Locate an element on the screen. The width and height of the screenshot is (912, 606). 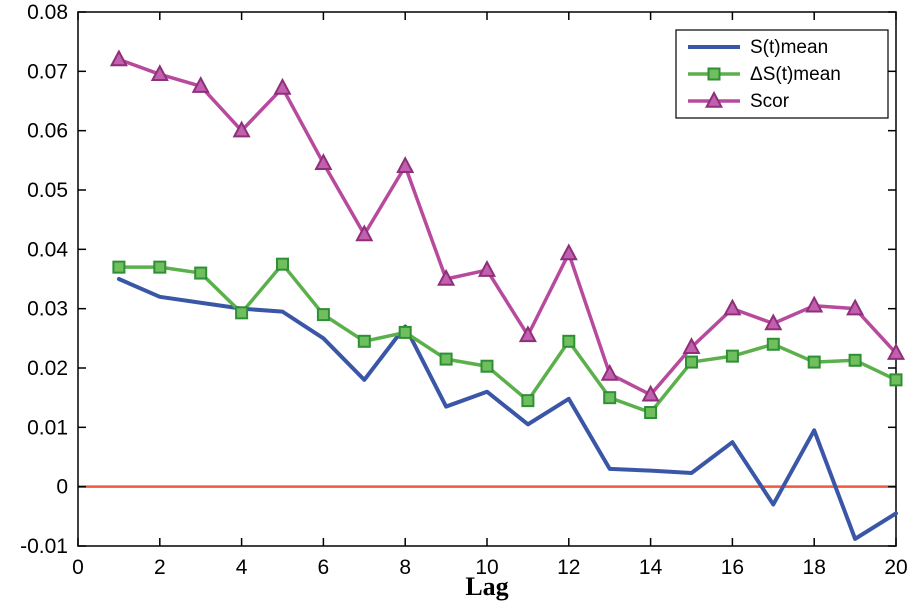
y-tick-label: 0 is located at coordinates (62, 487).